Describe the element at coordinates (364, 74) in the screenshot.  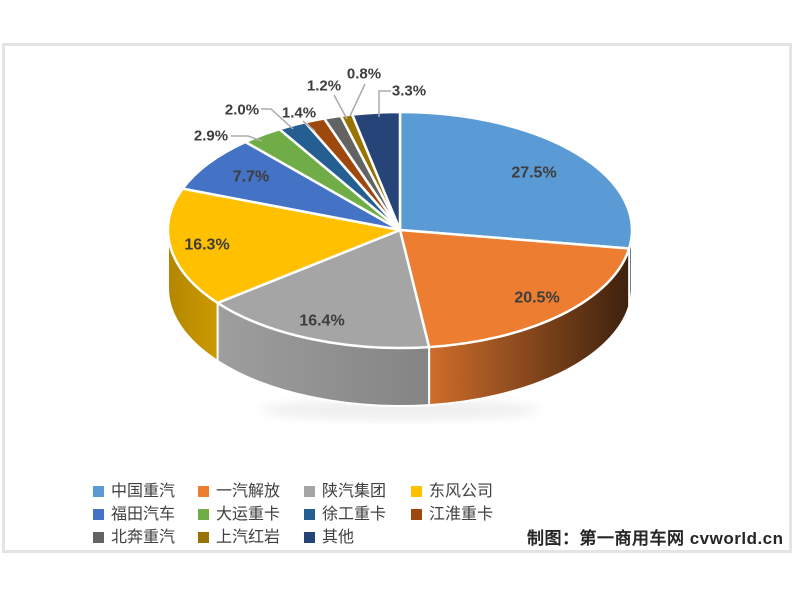
I see `pie-label-9: 0.8%` at that location.